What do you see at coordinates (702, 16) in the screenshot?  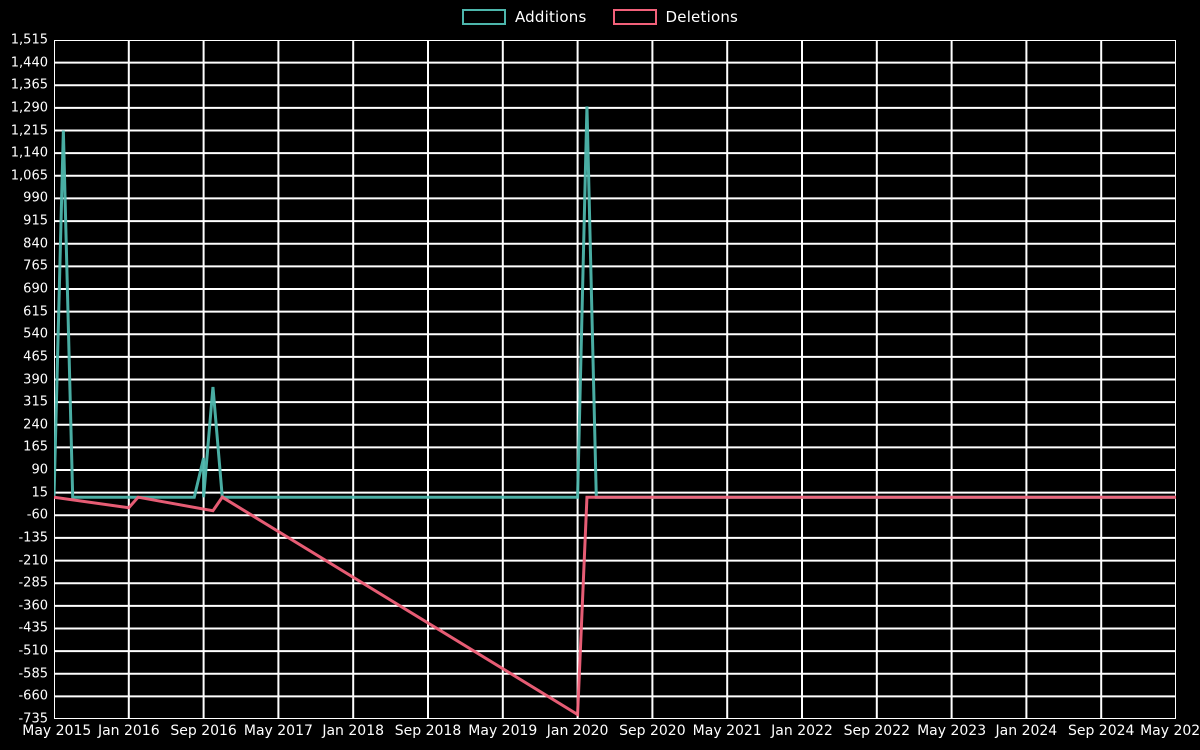 I see `legend-label-deletions: Deletions` at bounding box center [702, 16].